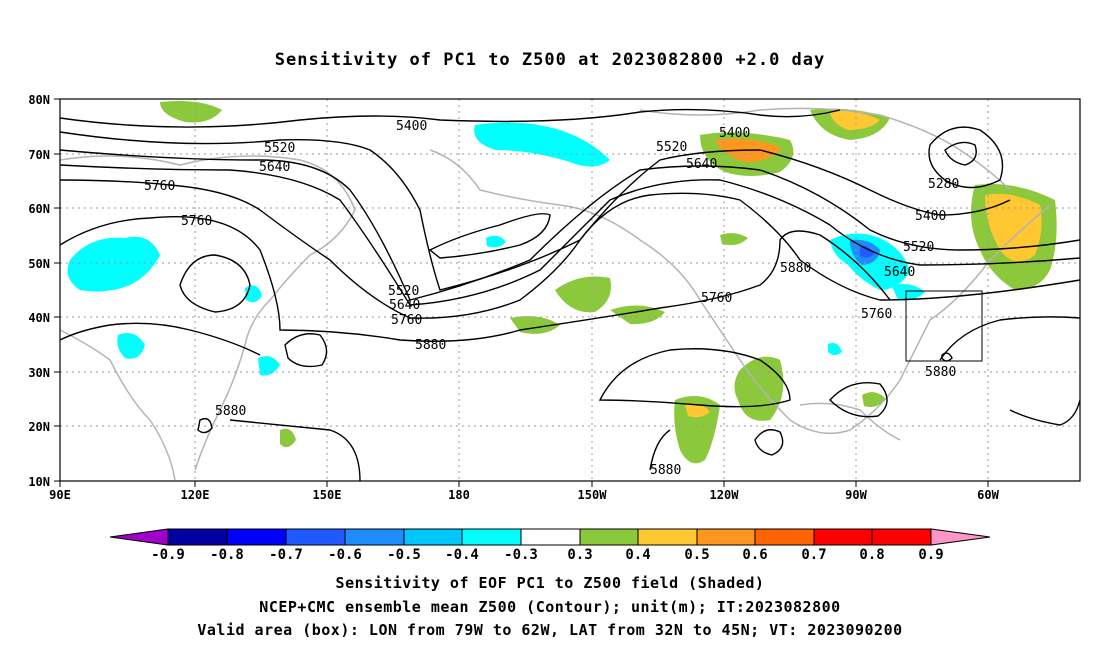 The image size is (1100, 650). Describe the element at coordinates (524, 495) in the screenshot. I see `lon-labels: 90E 120E 150E 180 150W 120W 90W 60W` at that location.